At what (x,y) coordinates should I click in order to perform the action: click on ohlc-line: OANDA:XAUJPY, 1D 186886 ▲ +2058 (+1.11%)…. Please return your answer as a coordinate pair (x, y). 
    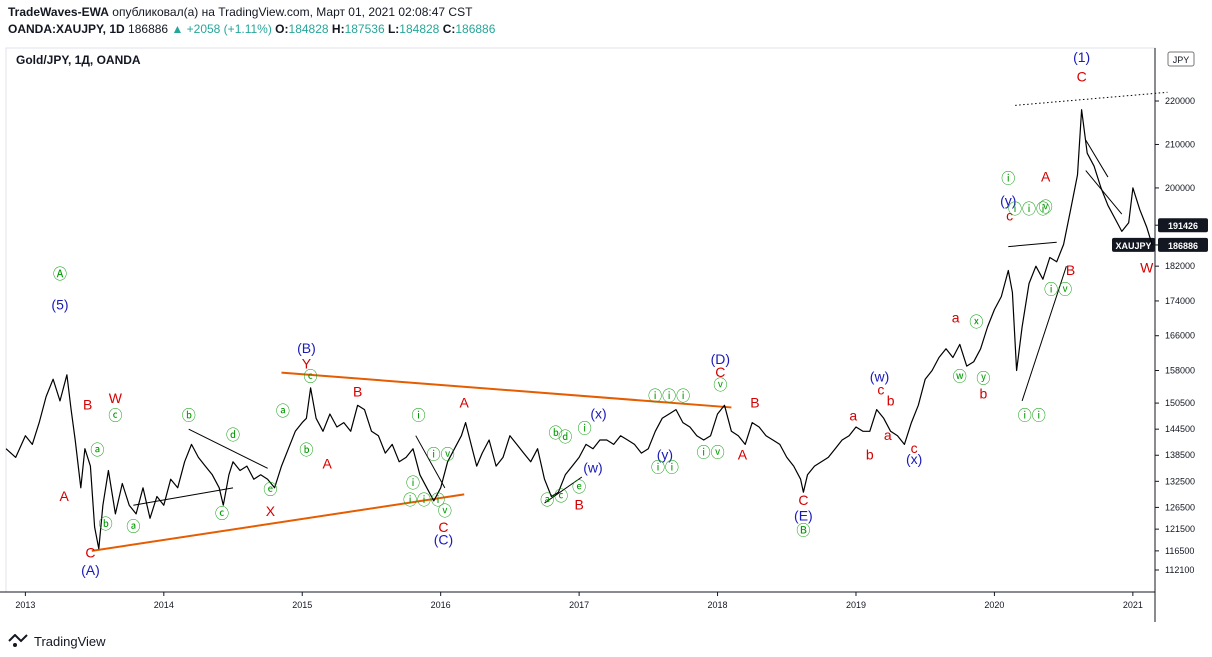
    Looking at the image, I should click on (583, 29).